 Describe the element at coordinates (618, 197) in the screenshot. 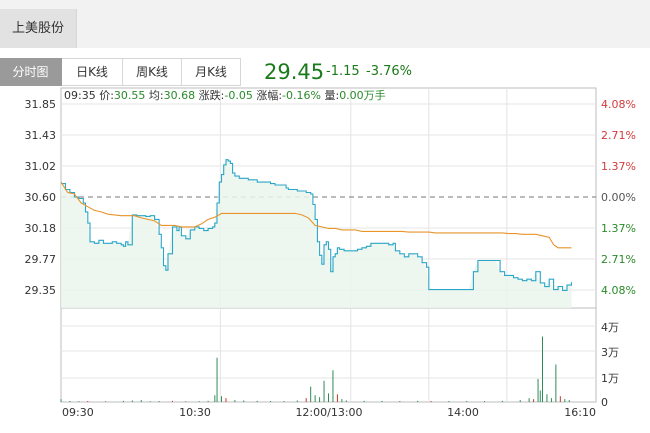

I see `pct-tick-label: 0.00%` at that location.